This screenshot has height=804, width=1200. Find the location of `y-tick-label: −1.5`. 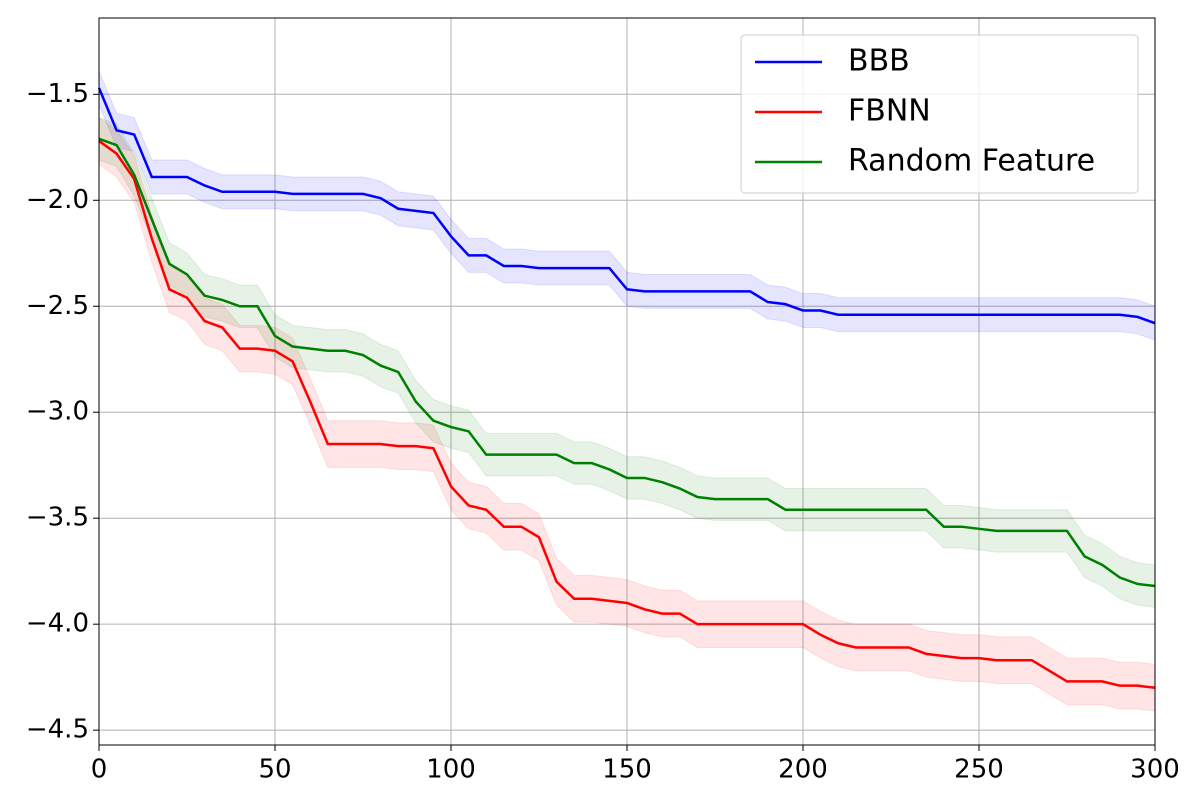

y-tick-label: −1.5 is located at coordinates (57, 94).